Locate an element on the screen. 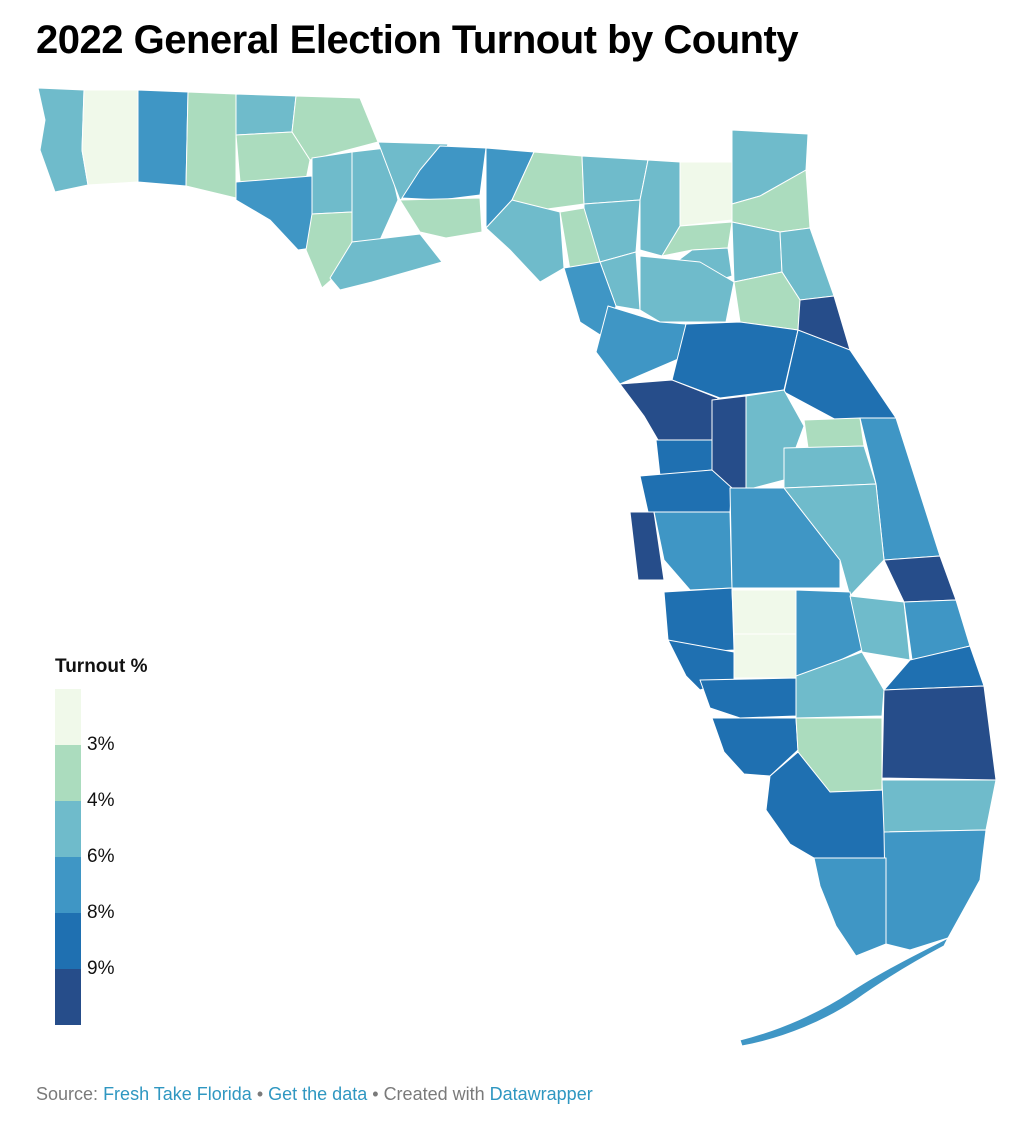 This screenshot has height=1122, width=1032. county-pinellas is located at coordinates (647, 546).